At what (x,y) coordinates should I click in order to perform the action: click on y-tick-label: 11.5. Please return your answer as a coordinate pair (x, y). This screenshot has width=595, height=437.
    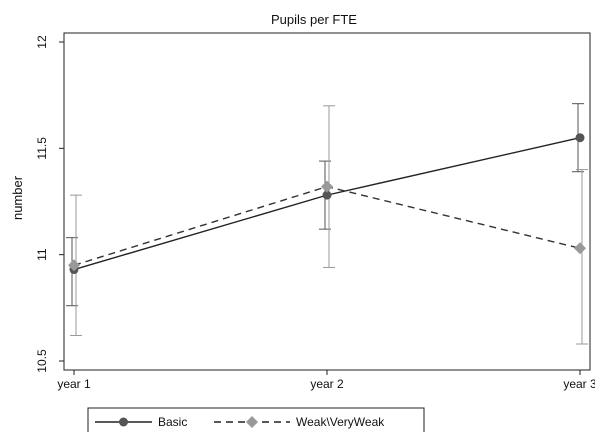
    Looking at the image, I should click on (42, 148).